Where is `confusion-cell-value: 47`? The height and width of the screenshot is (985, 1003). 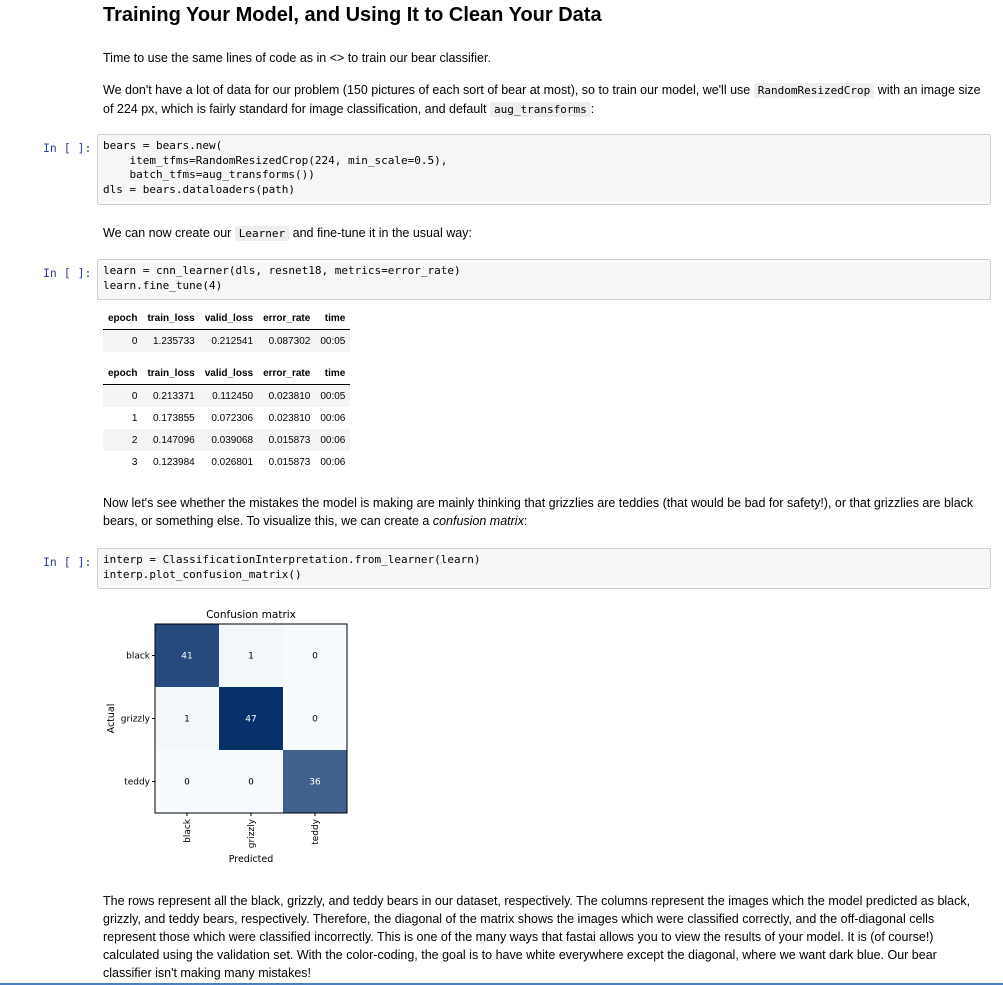
confusion-cell-value: 47 is located at coordinates (250, 720).